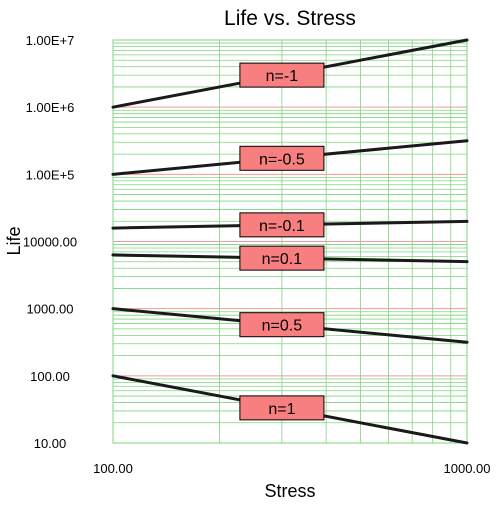 The image size is (500, 510). I want to click on y-tick-label: 1.00E+7, so click(50, 40).